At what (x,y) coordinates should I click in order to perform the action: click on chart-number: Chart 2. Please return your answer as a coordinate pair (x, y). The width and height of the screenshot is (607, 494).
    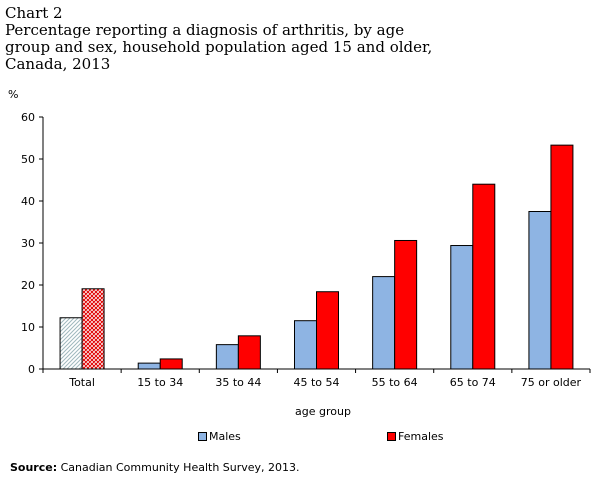
    Looking at the image, I should click on (34, 13).